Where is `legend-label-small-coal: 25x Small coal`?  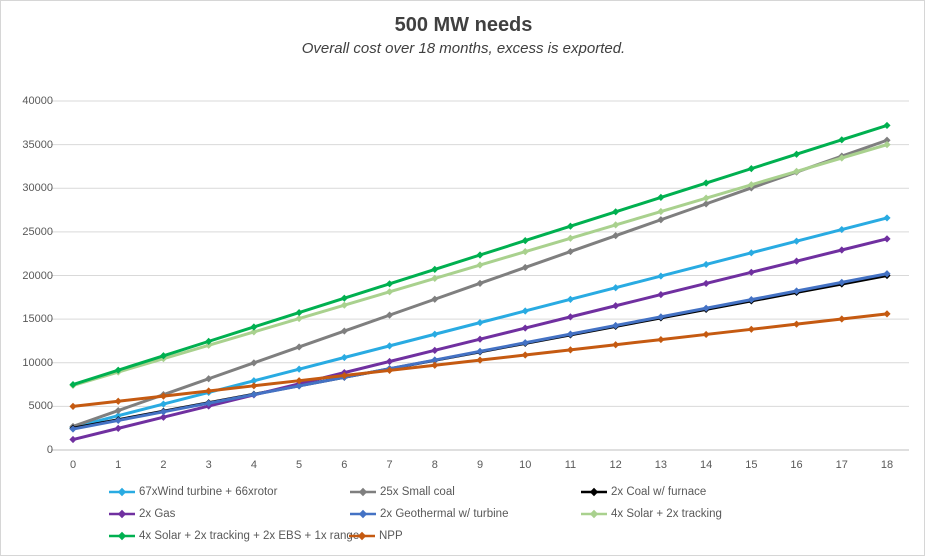
legend-label-small-coal: 25x Small coal is located at coordinates (417, 492).